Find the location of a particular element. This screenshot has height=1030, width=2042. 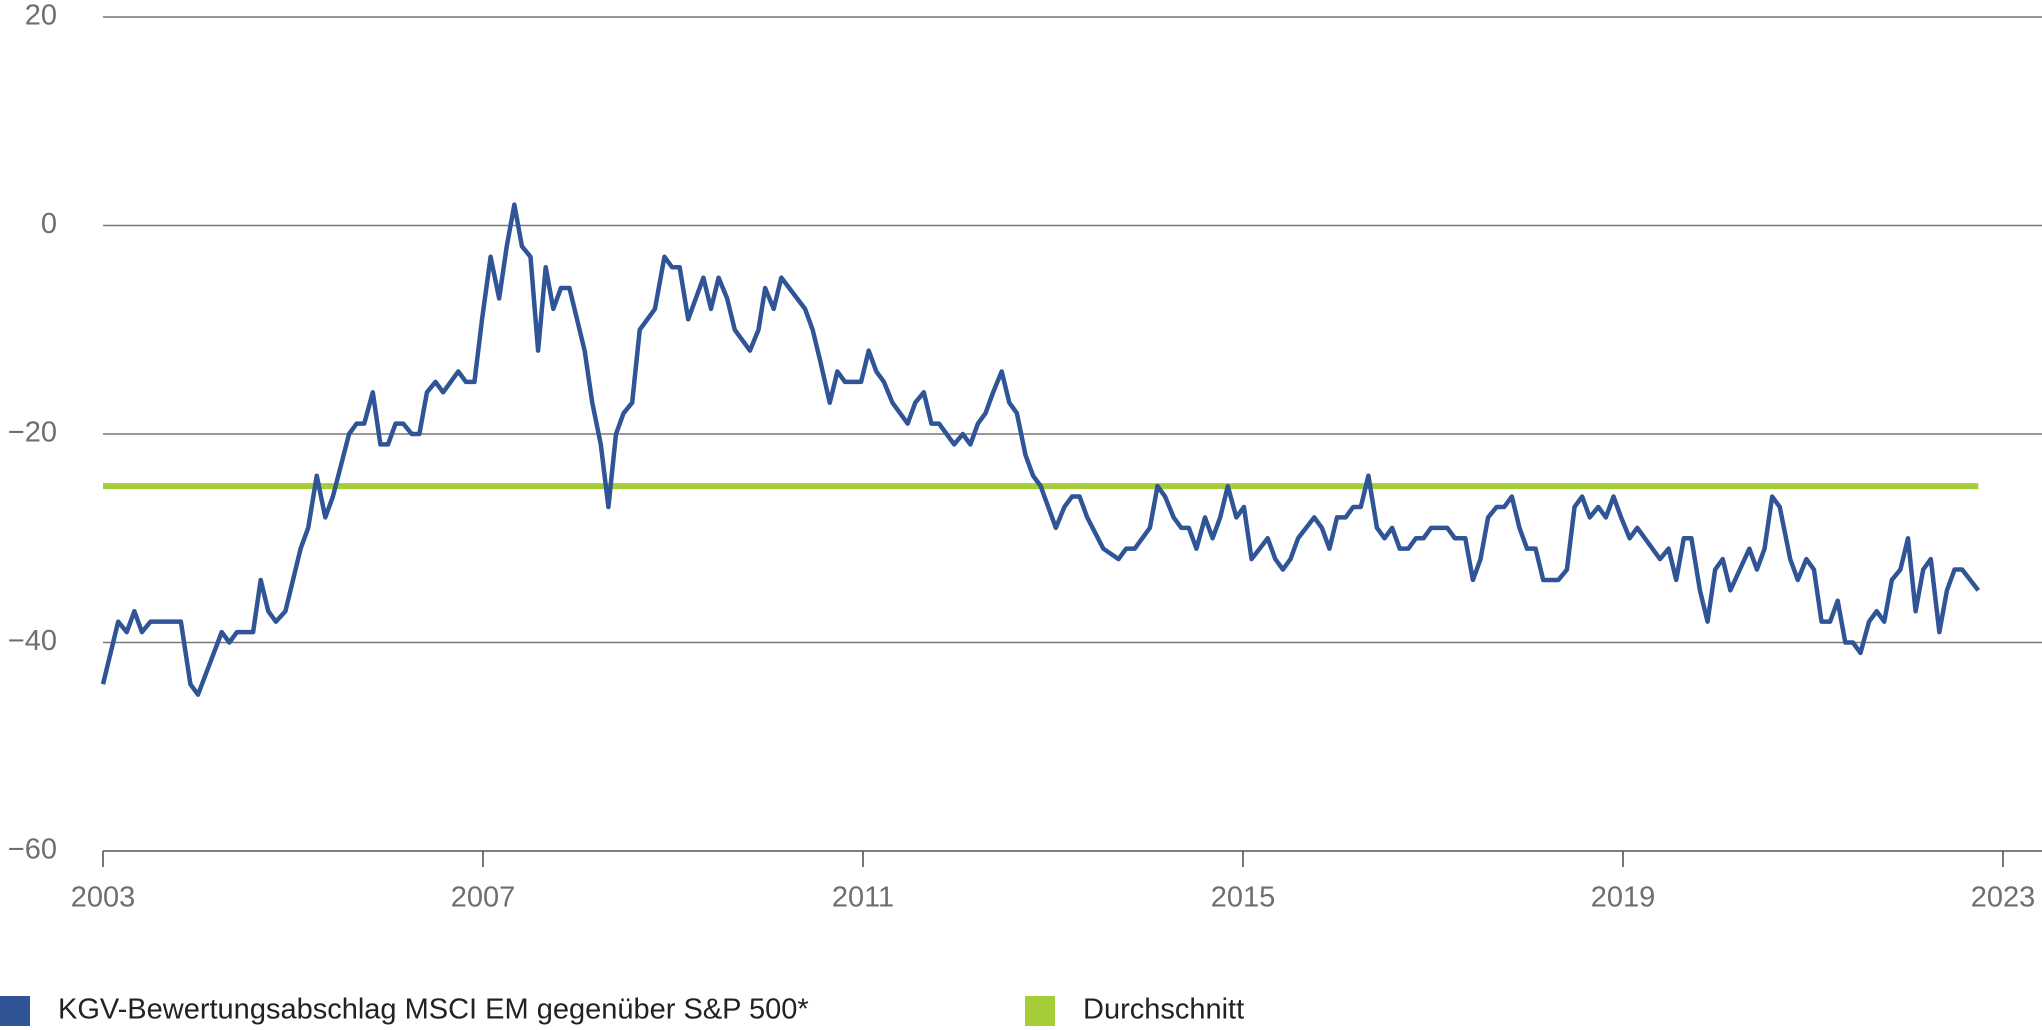

y-tick-label: 20 is located at coordinates (41, 16).